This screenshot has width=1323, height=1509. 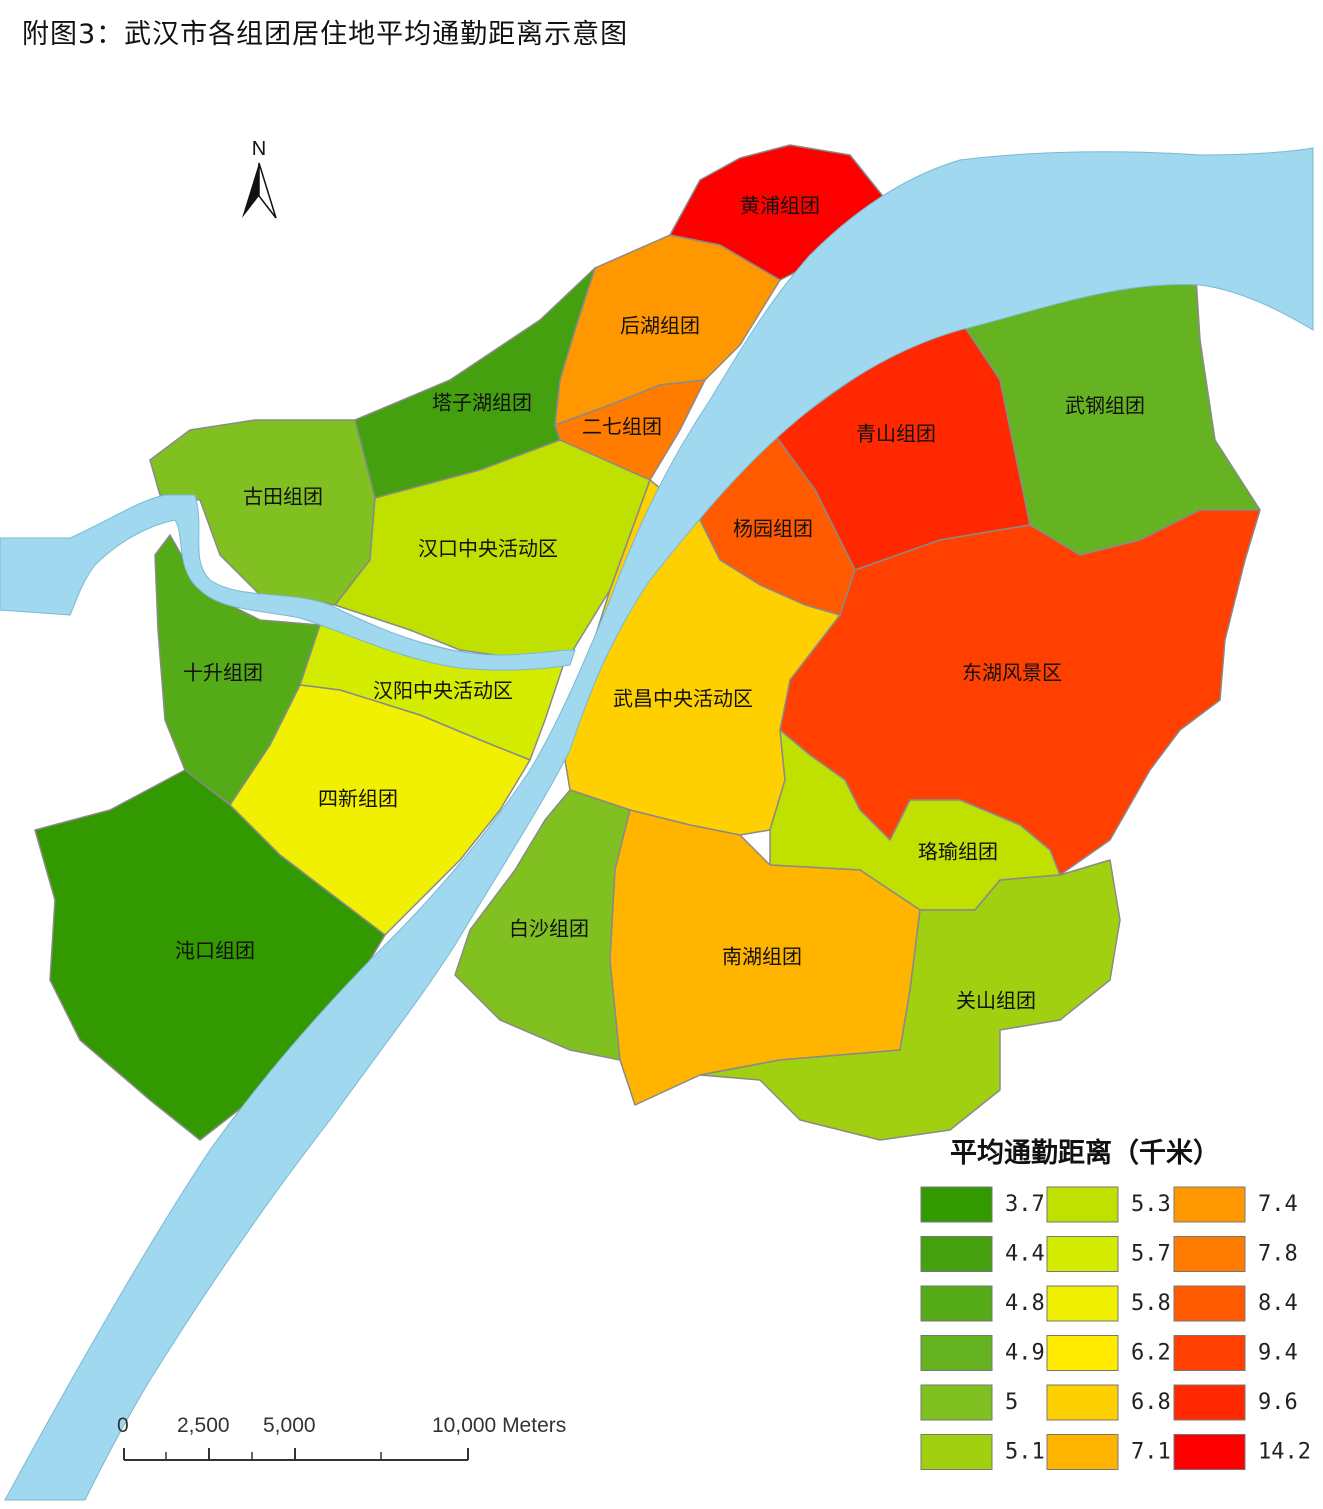 I want to click on label-zhuankou: 沌口组团, so click(x=215, y=951).